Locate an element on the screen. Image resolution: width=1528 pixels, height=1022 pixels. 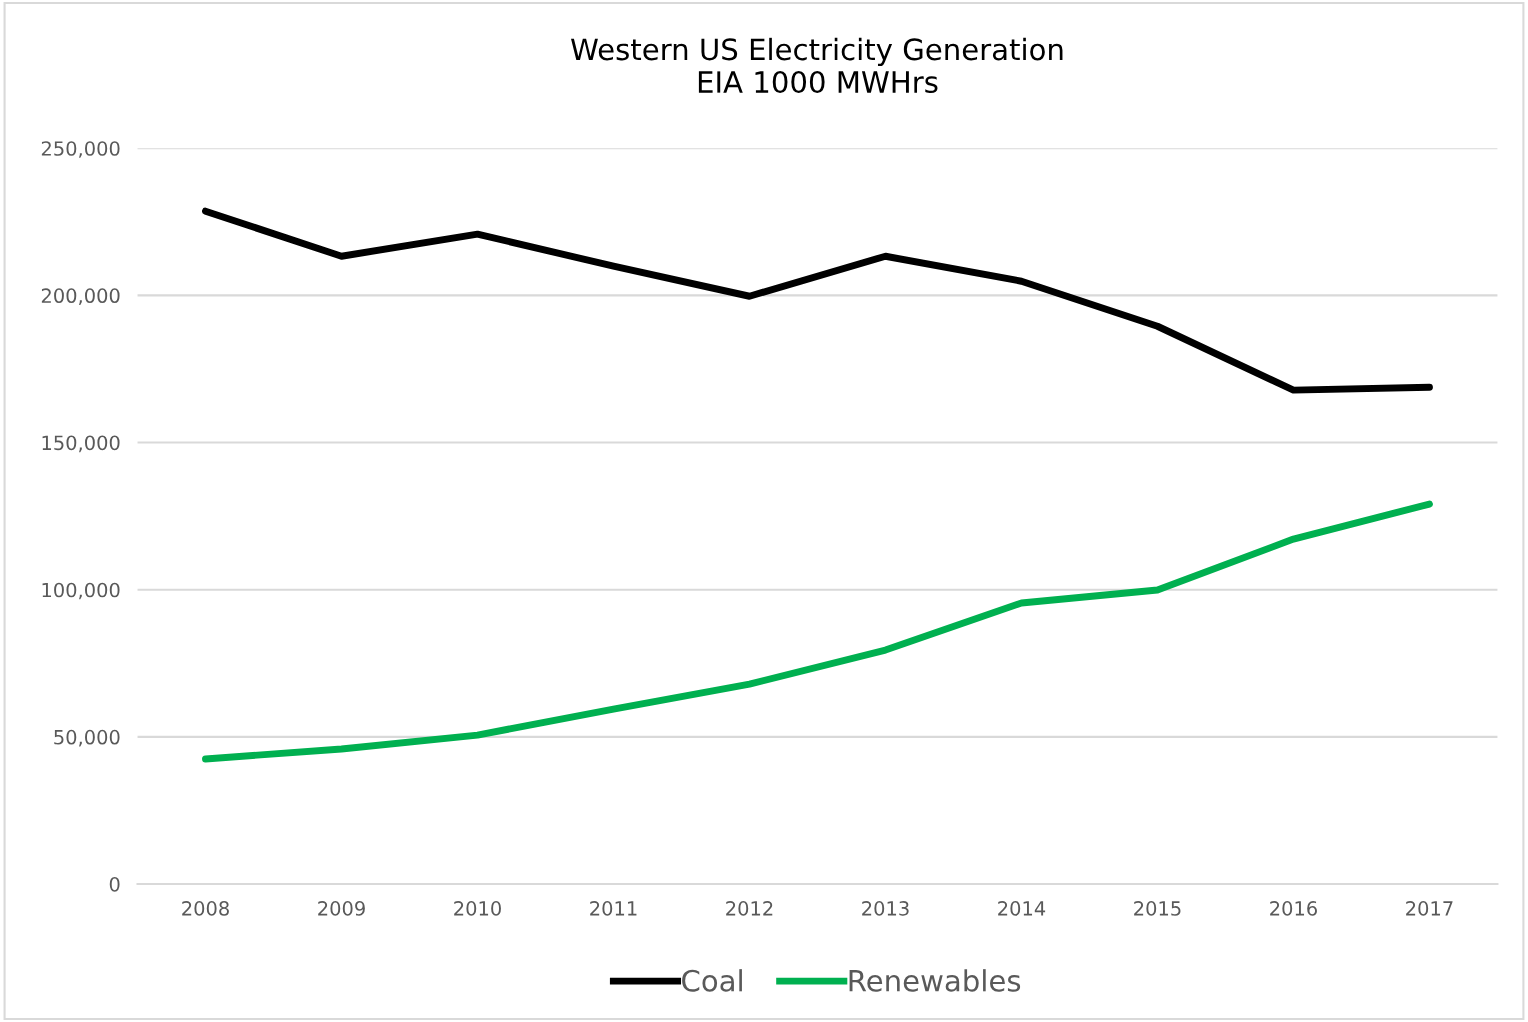
x-tick-label: 2008 is located at coordinates (205, 908).